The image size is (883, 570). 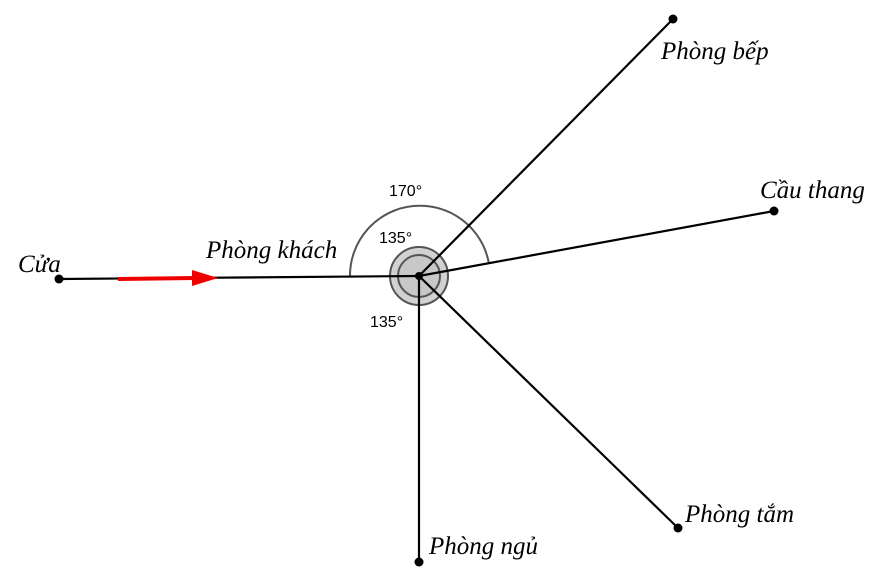 I want to click on label-kitchen: Phòng bếp, so click(x=714, y=51).